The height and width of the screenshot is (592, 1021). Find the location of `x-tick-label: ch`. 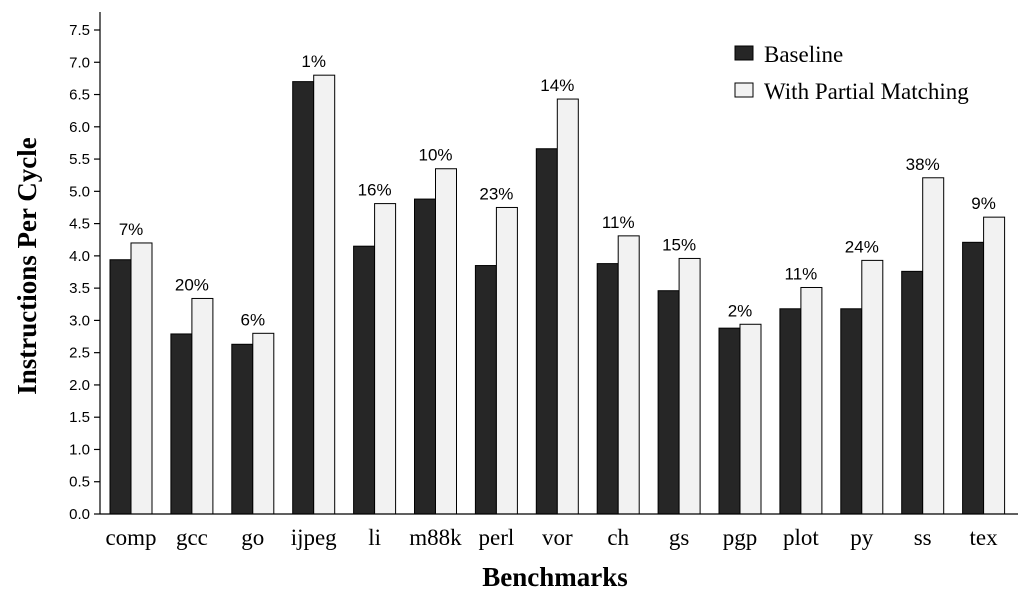

x-tick-label: ch is located at coordinates (618, 537).